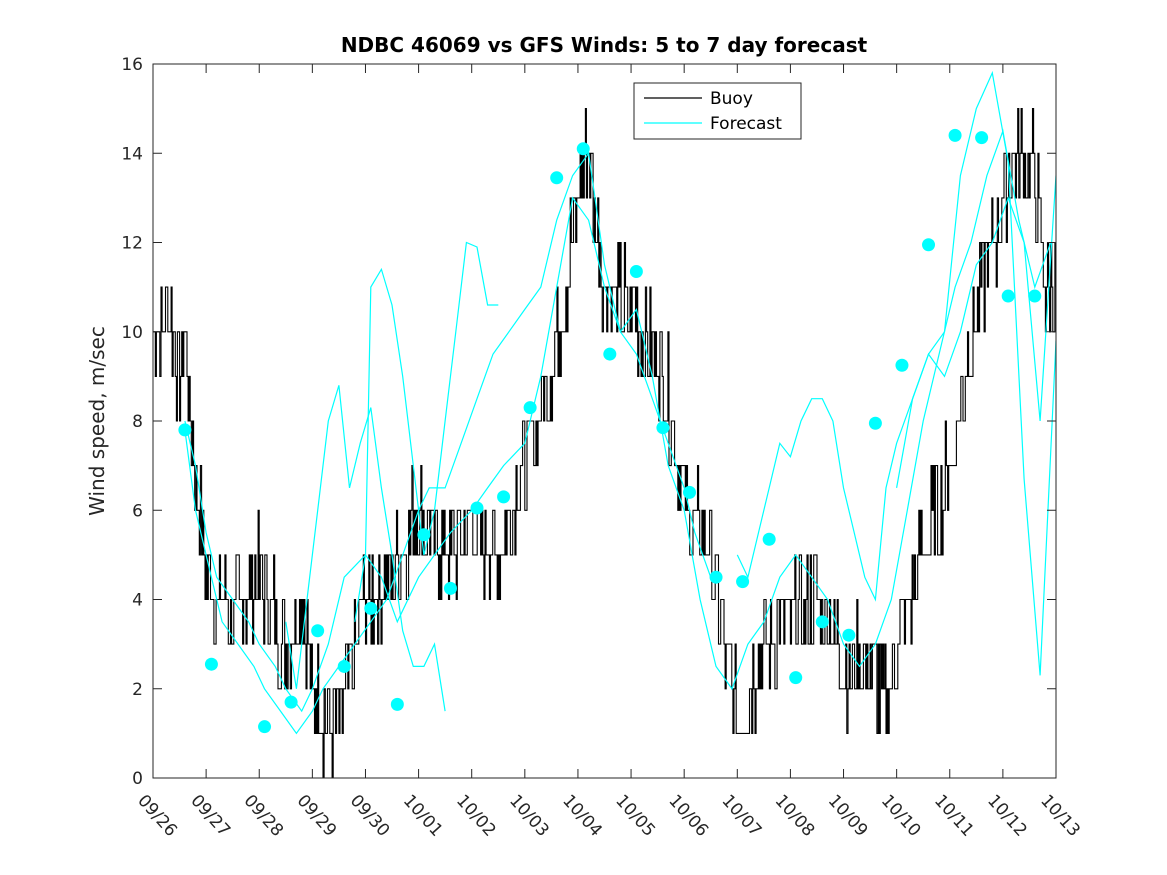 The height and width of the screenshot is (875, 1167). I want to click on y-tick-label: 12, so click(132, 244).